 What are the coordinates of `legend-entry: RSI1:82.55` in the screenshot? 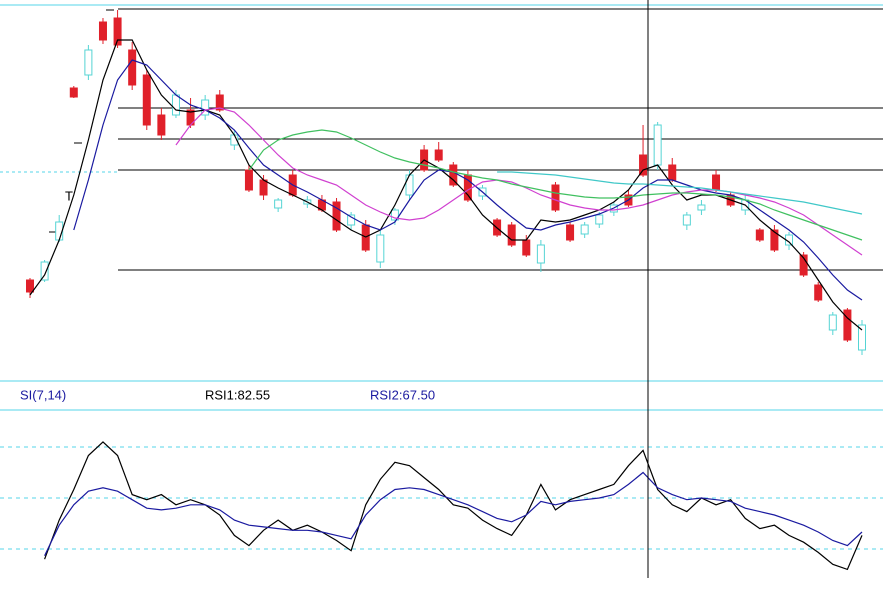 It's located at (237, 394).